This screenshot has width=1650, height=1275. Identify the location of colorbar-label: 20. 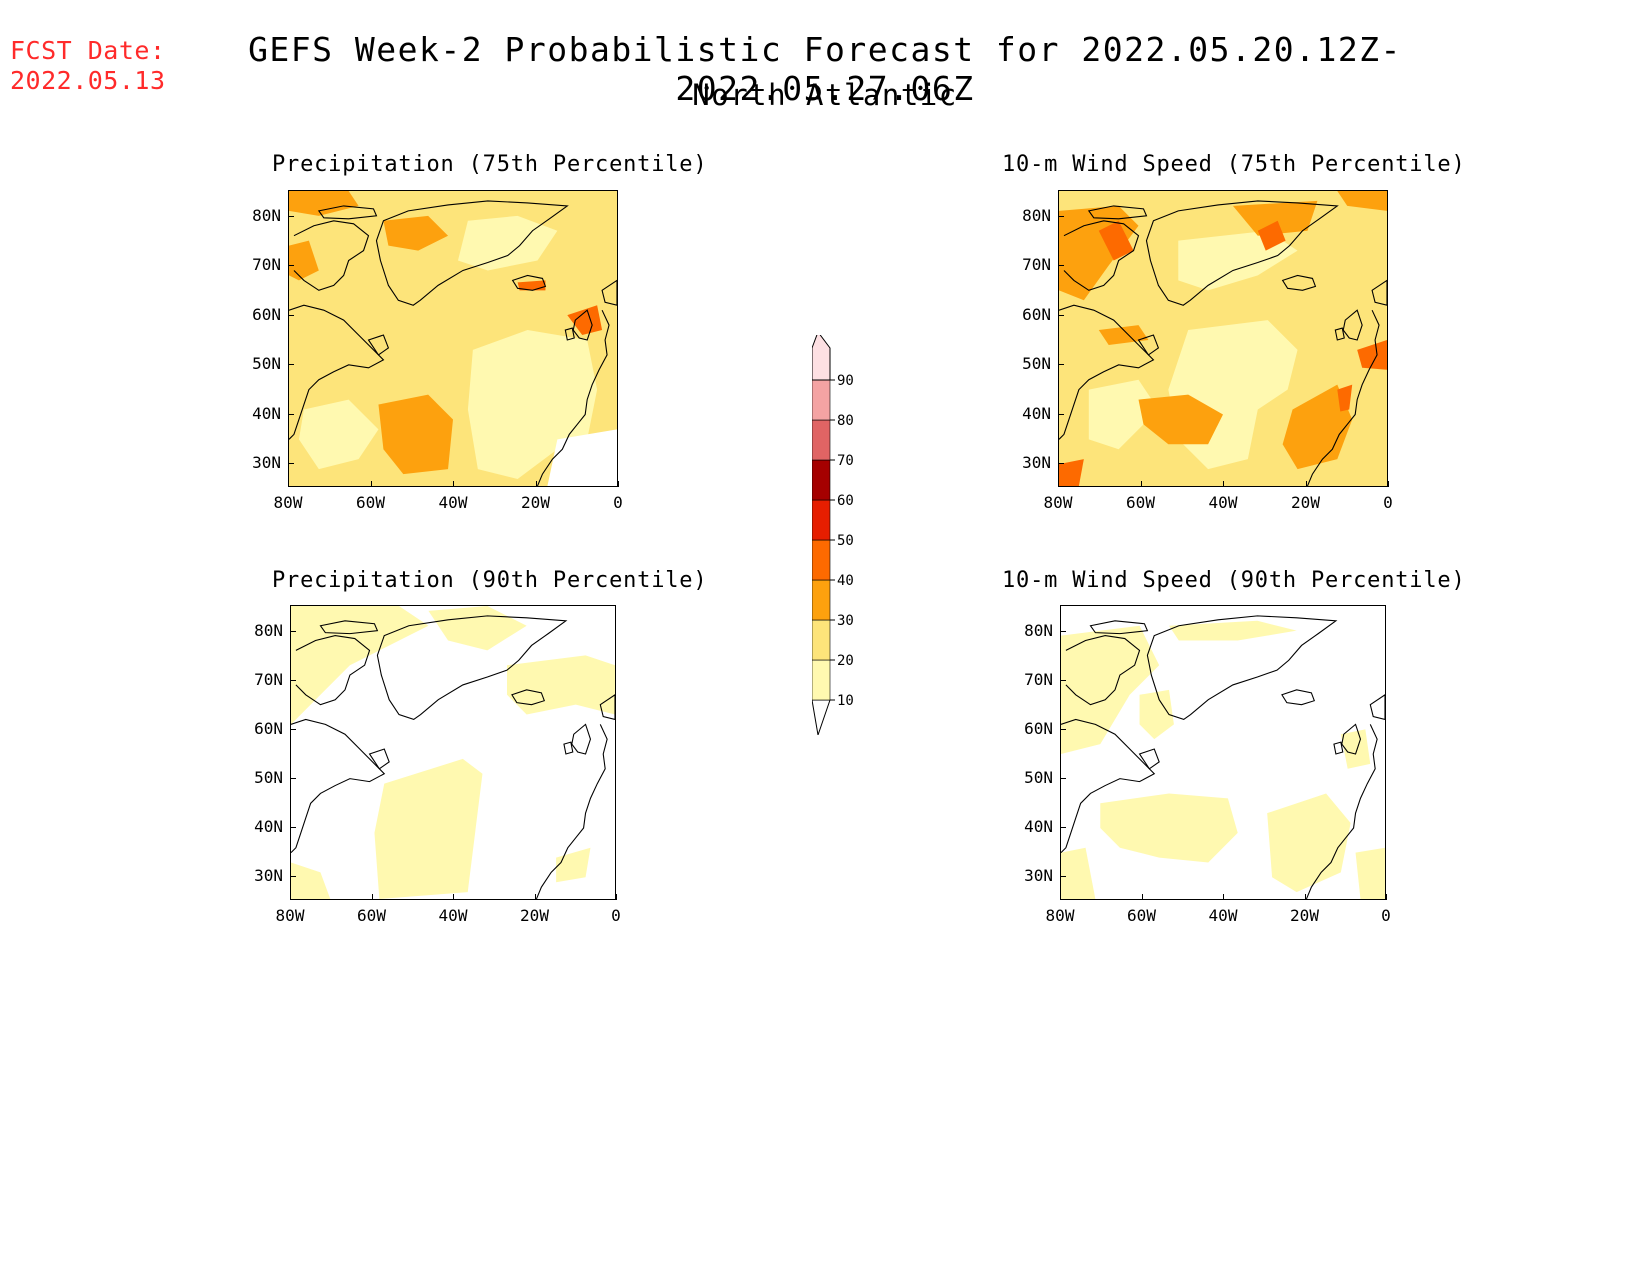
(845, 661).